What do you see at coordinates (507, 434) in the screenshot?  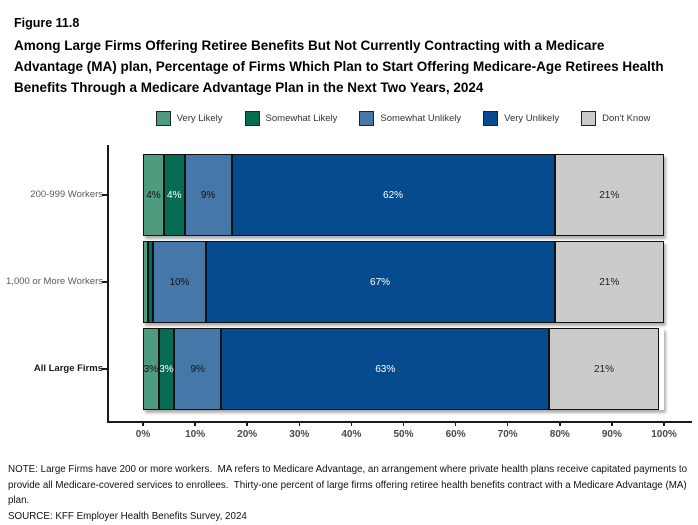 I see `x-axis-tick-label: 70%` at bounding box center [507, 434].